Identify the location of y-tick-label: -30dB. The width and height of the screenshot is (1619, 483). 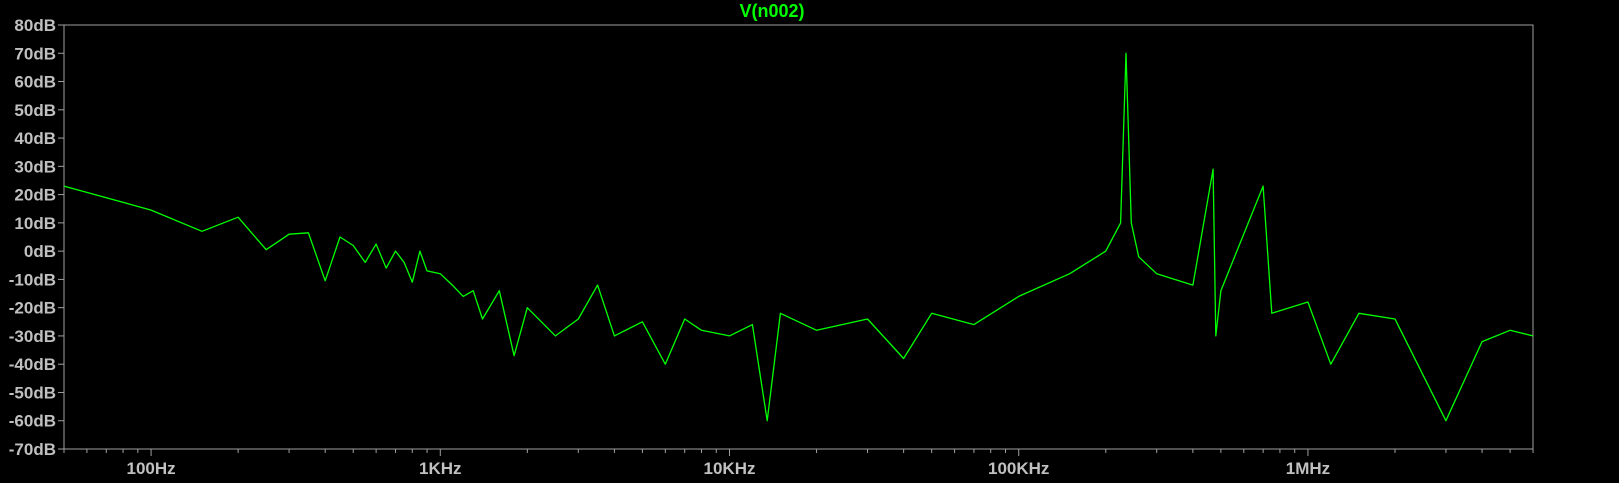
(32, 336).